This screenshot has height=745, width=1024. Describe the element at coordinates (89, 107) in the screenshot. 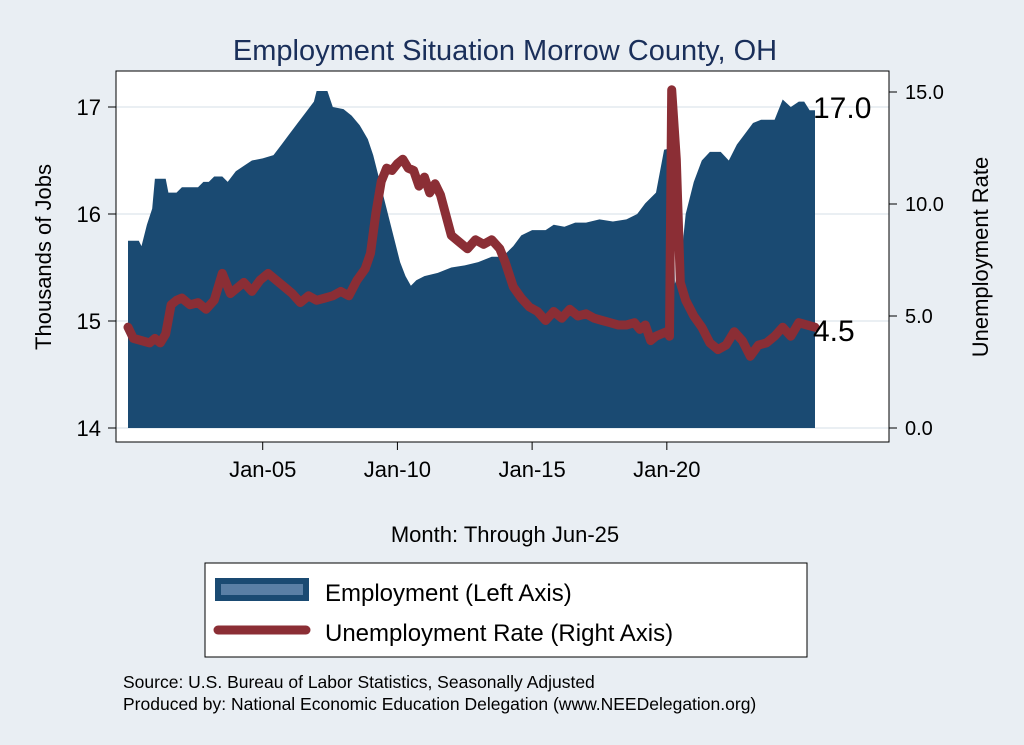

I see `y-left-tick-label: 17` at that location.